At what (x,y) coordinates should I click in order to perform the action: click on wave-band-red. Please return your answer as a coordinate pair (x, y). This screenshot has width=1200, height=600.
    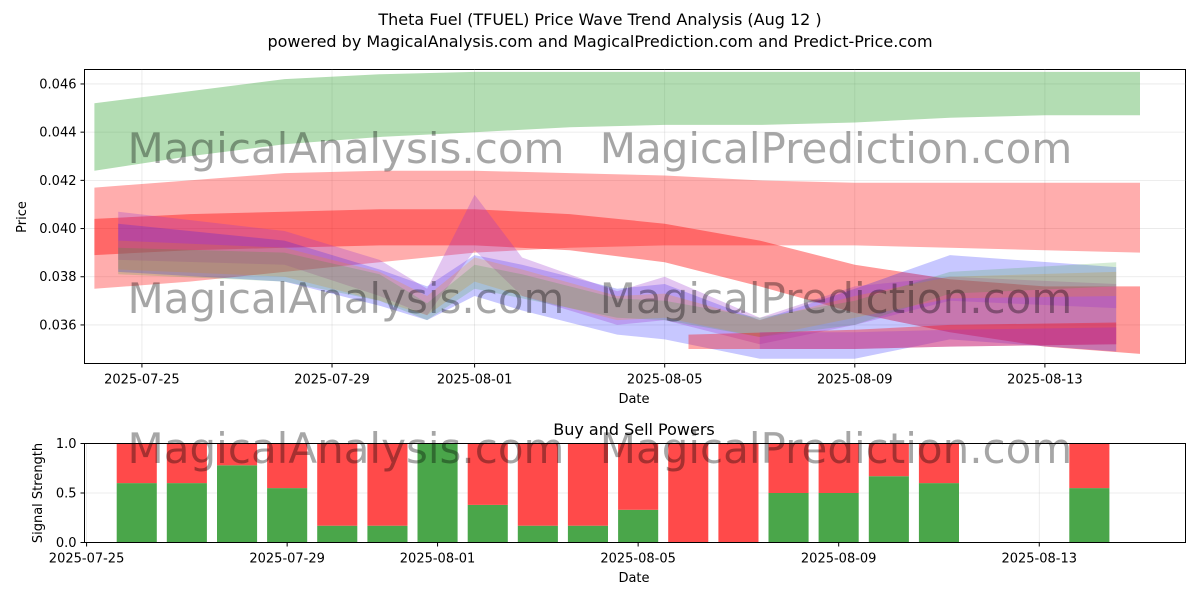
    Looking at the image, I should click on (902, 335).